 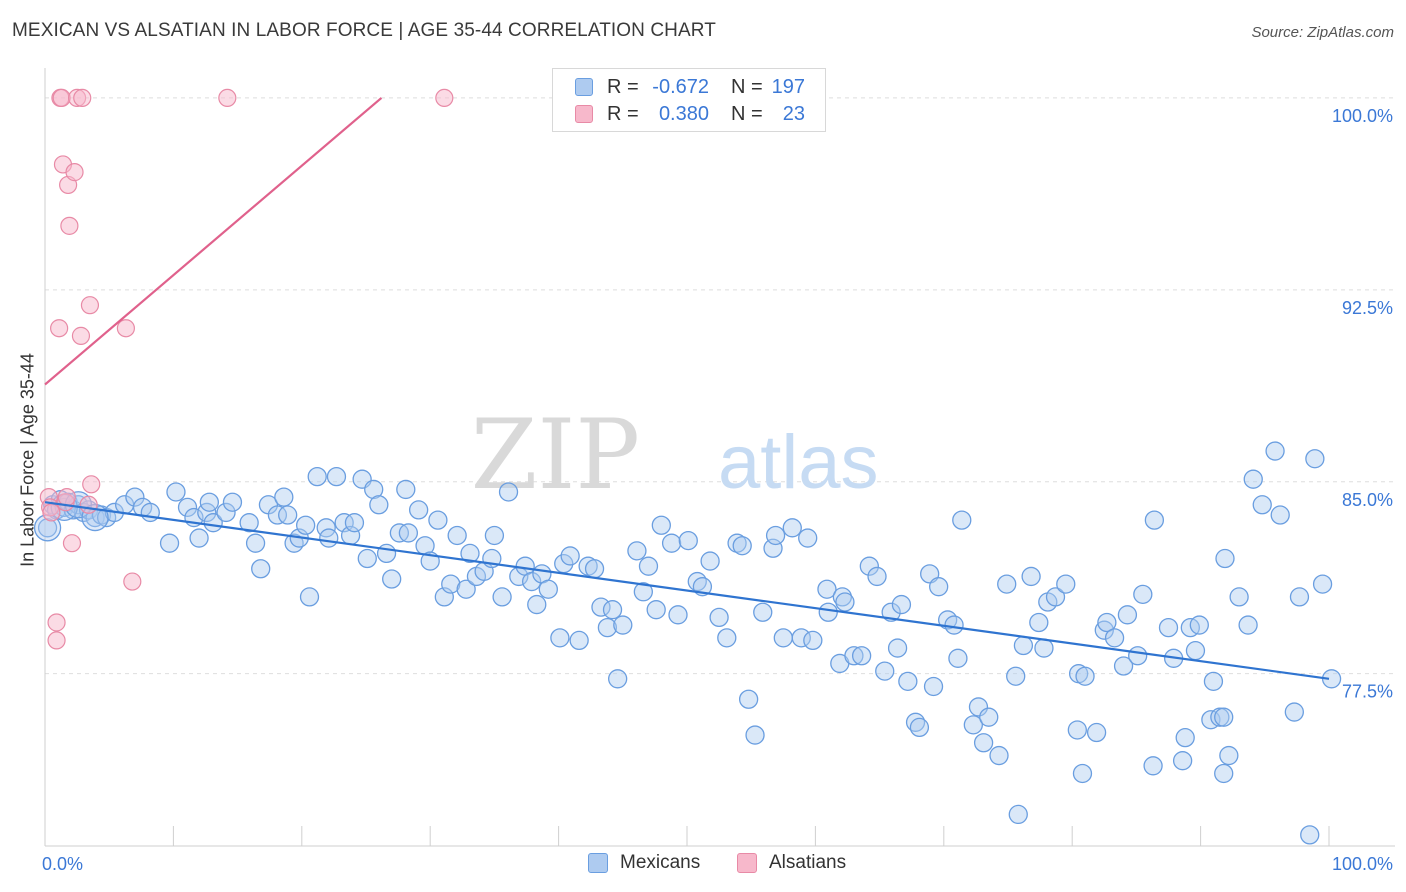 What do you see at coordinates (675, 455) in the screenshot?
I see `watermark: ZIP atlas` at bounding box center [675, 455].